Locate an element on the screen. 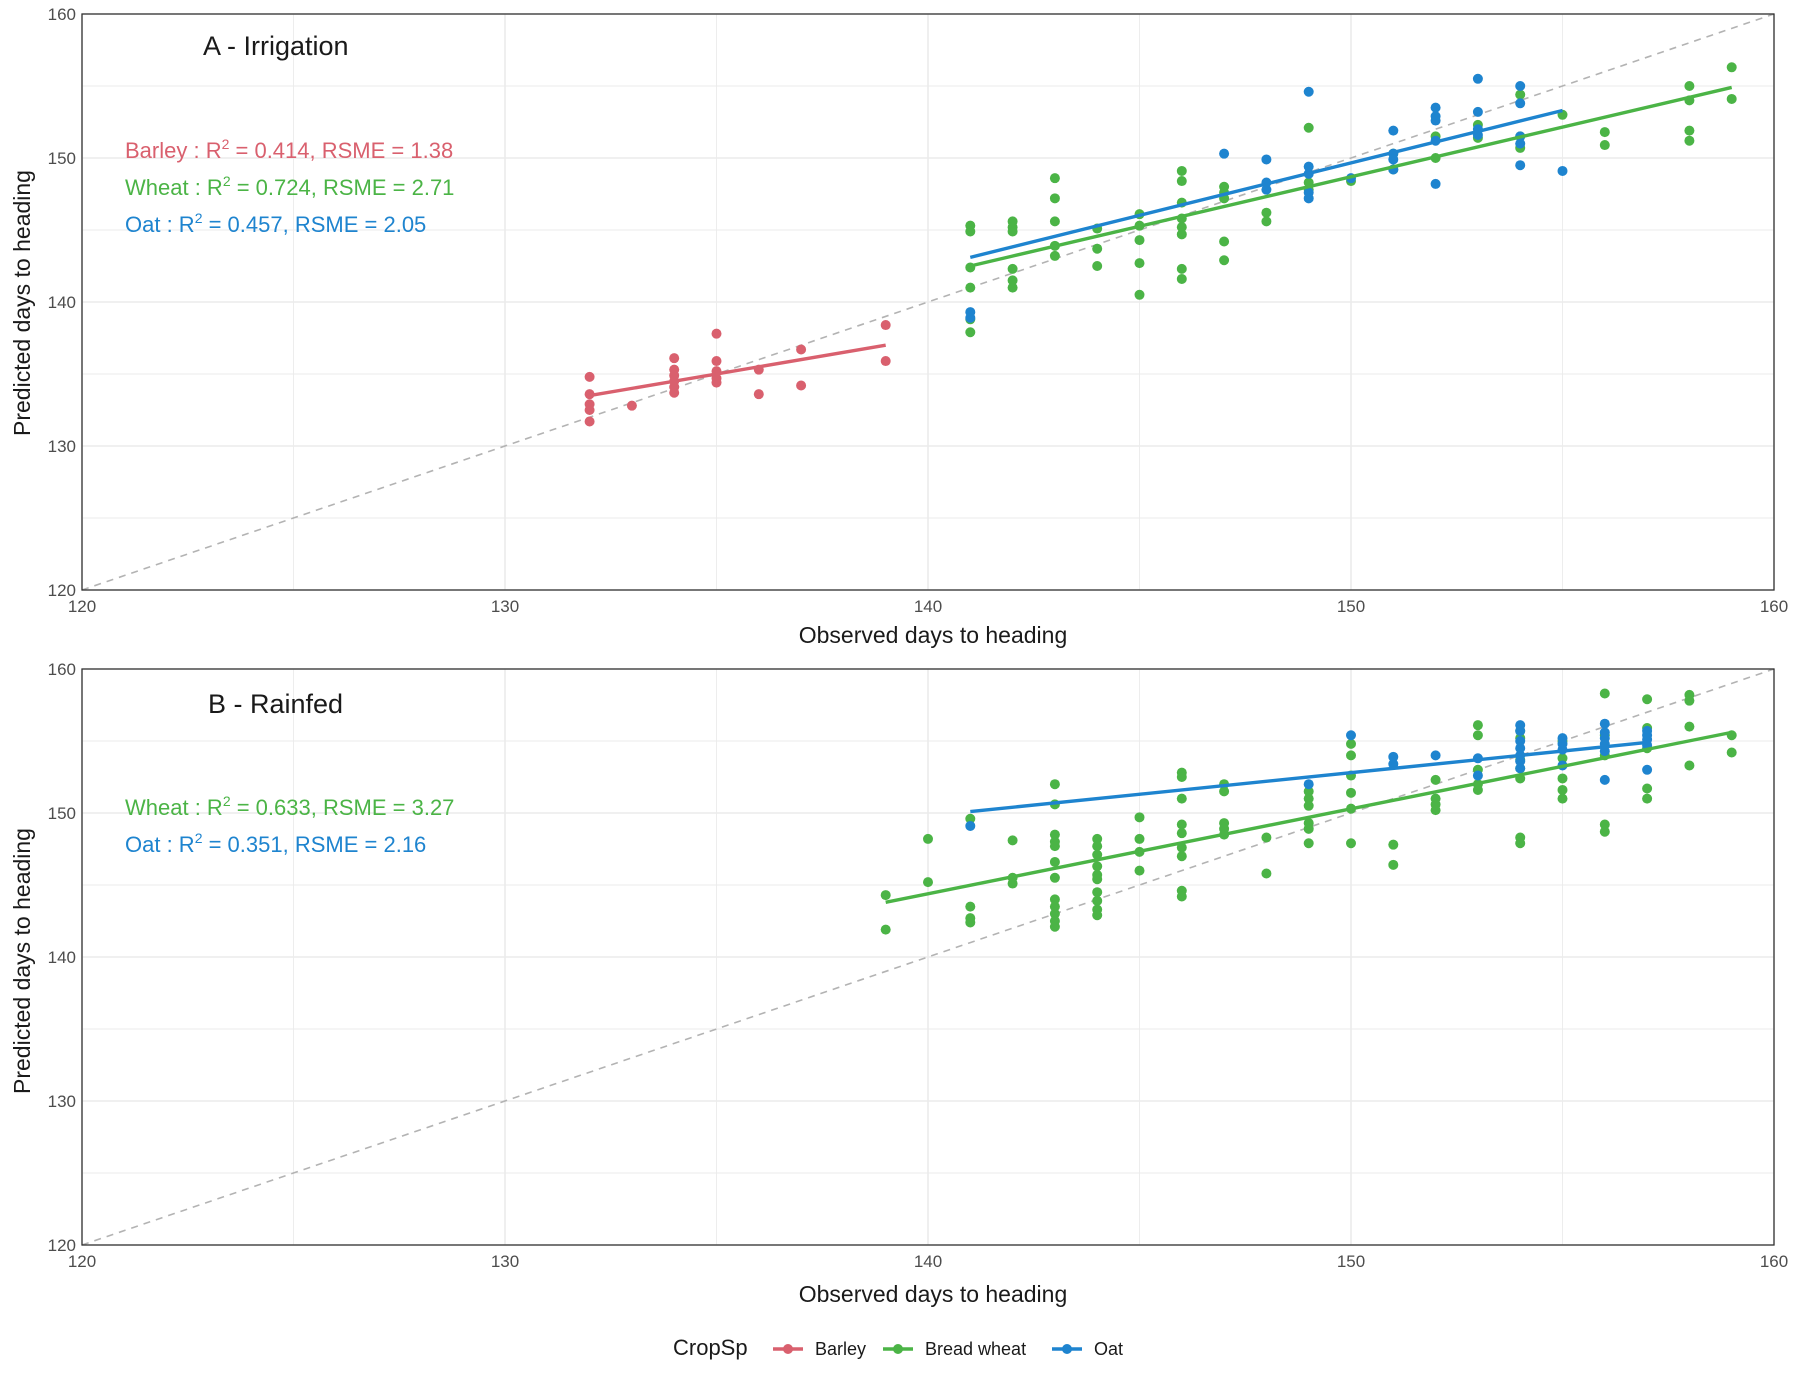  panel-b-y-axis-title: Predicted days to heading is located at coordinates (22, 961).